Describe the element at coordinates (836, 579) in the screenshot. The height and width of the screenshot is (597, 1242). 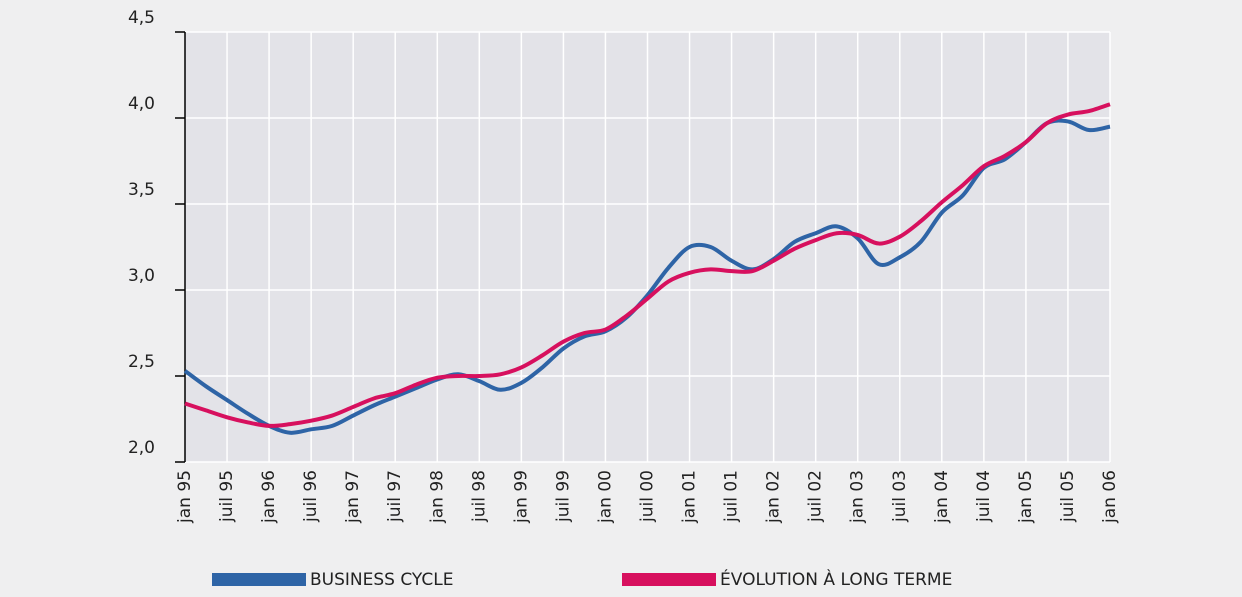
I see `legend-label: ÉVOLUTION À LONG TERME` at that location.